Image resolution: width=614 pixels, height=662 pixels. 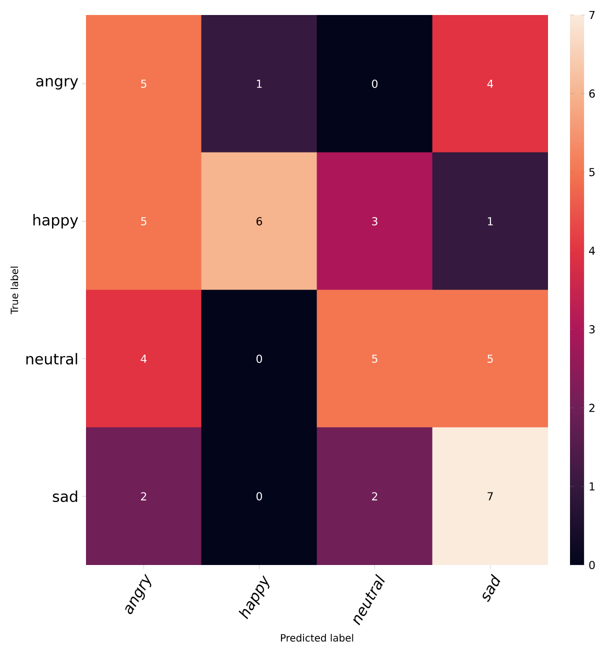 What do you see at coordinates (65, 496) in the screenshot?
I see `y-tick-label: sad` at bounding box center [65, 496].